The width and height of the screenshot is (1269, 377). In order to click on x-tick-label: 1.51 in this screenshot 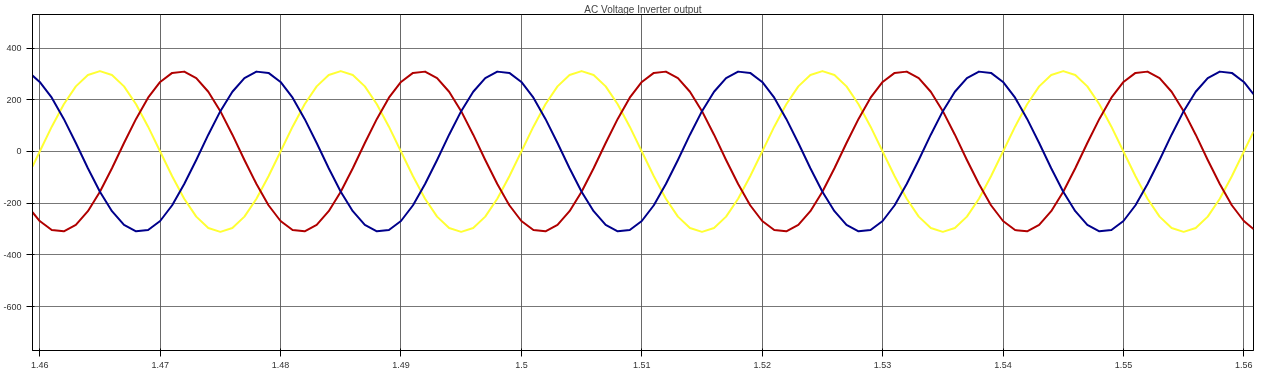, I will do `click(642, 364)`.